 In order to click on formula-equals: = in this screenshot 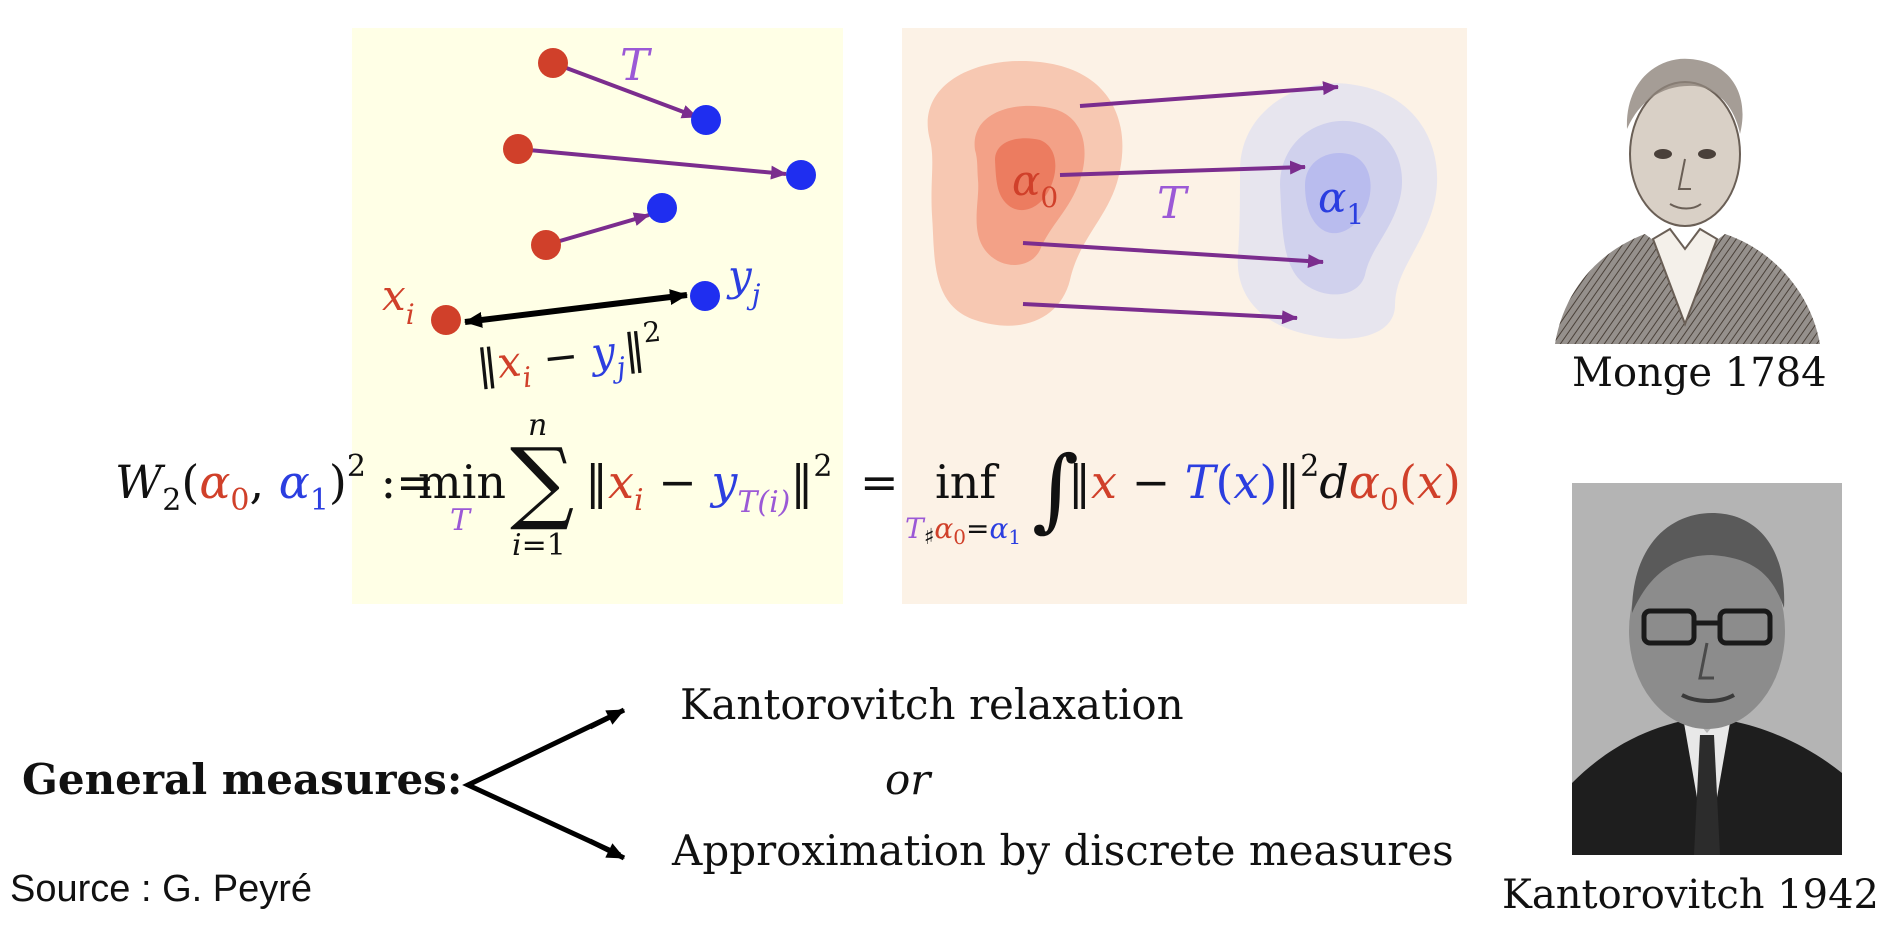, I will do `click(879, 482)`.